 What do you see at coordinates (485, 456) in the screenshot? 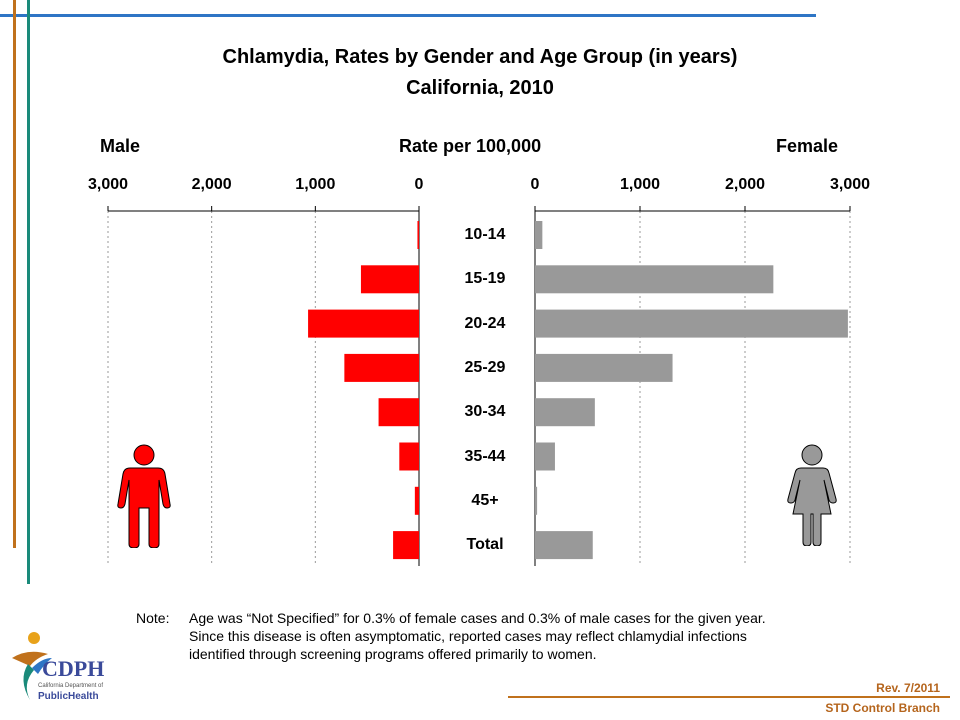
I see `age-group-label: 35-44` at bounding box center [485, 456].